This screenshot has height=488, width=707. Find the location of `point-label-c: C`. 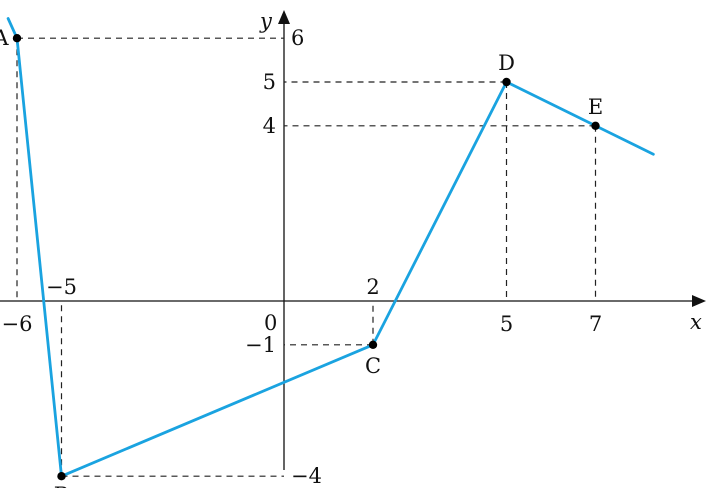

point-label-c: C is located at coordinates (373, 366).